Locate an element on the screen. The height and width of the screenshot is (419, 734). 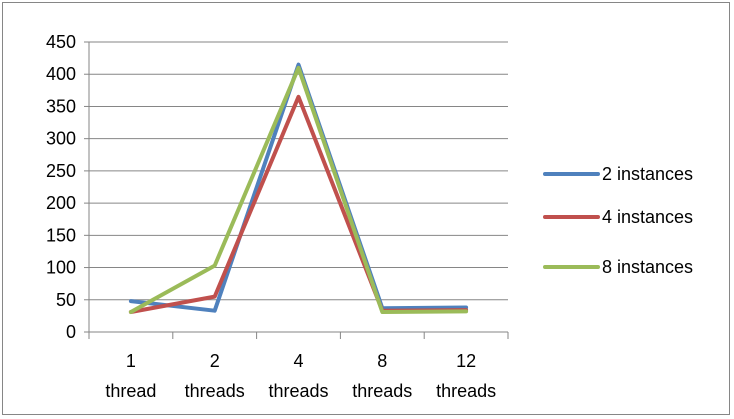
y-tick-label: 300 is located at coordinates (61, 139).